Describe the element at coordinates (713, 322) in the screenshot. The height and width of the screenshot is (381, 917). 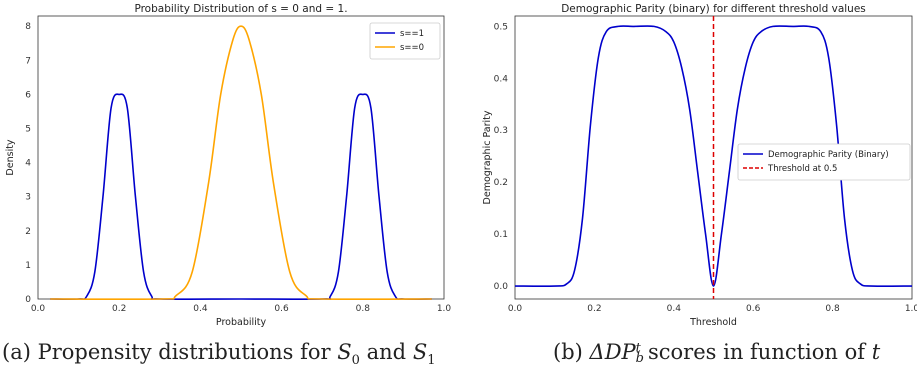
I see `x-axis-label: Threshold` at that location.